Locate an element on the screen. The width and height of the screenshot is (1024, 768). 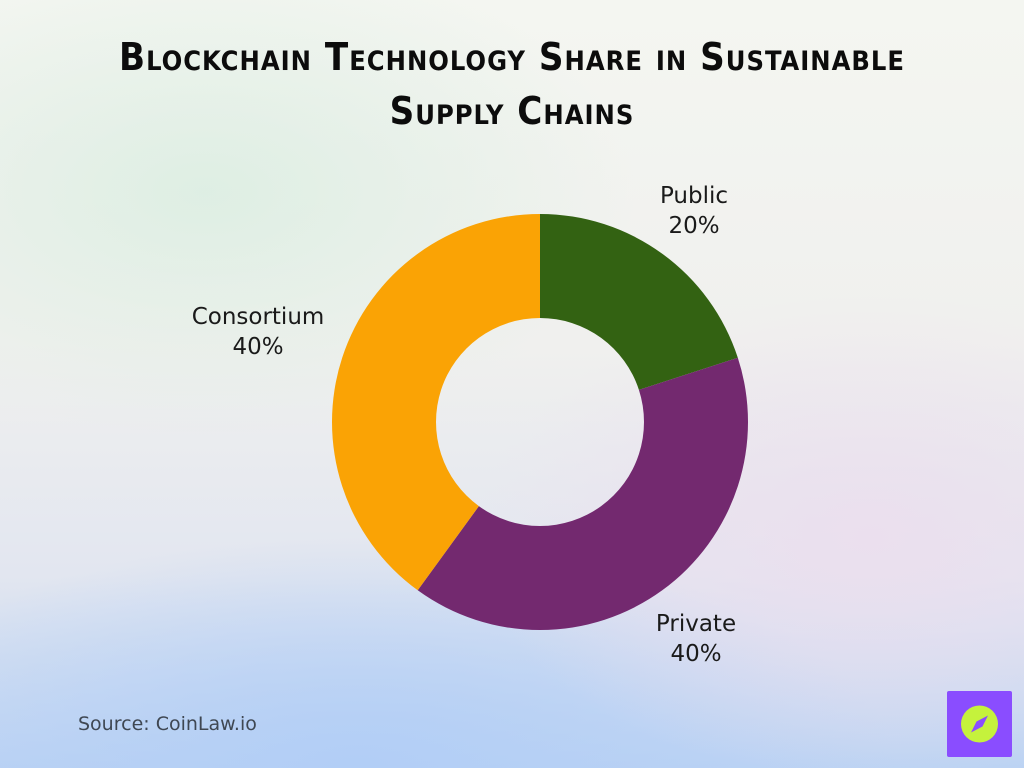
source-text: Source: CoinLaw.io is located at coordinates (167, 724).